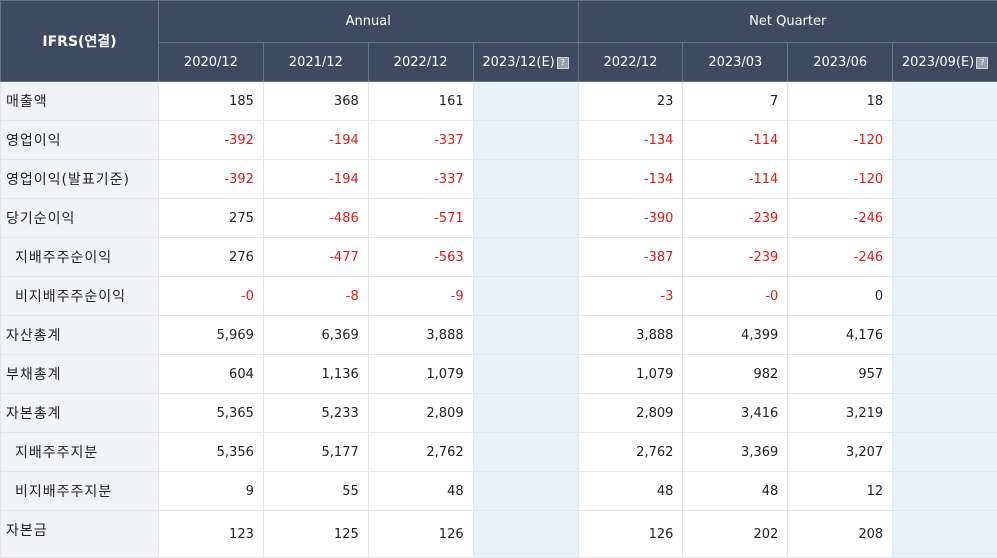  Describe the element at coordinates (80, 374) in the screenshot. I see `row-label: 부채총계` at that location.